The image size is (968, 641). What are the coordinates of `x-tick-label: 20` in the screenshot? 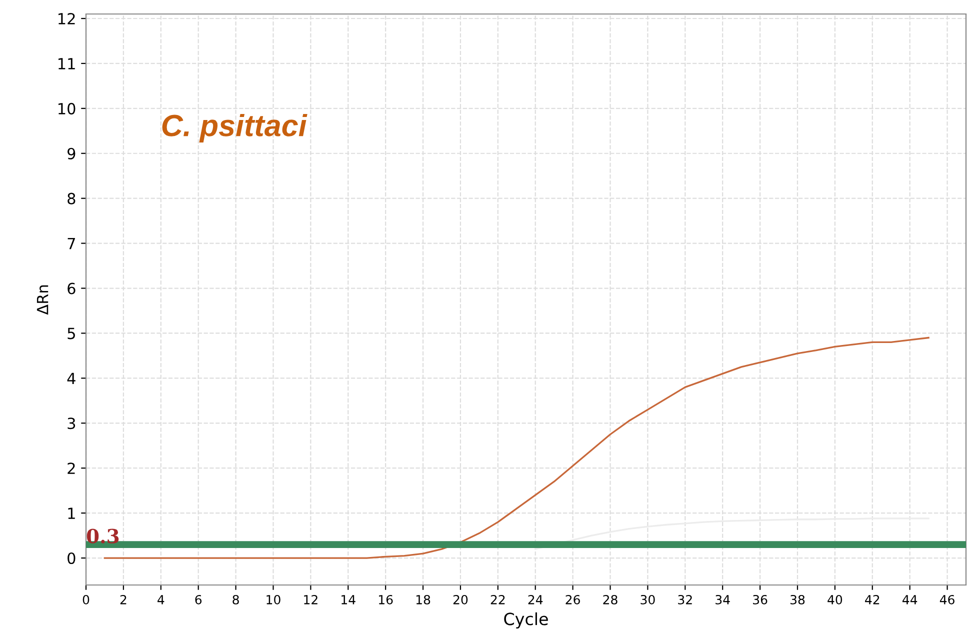 It's located at (460, 599).